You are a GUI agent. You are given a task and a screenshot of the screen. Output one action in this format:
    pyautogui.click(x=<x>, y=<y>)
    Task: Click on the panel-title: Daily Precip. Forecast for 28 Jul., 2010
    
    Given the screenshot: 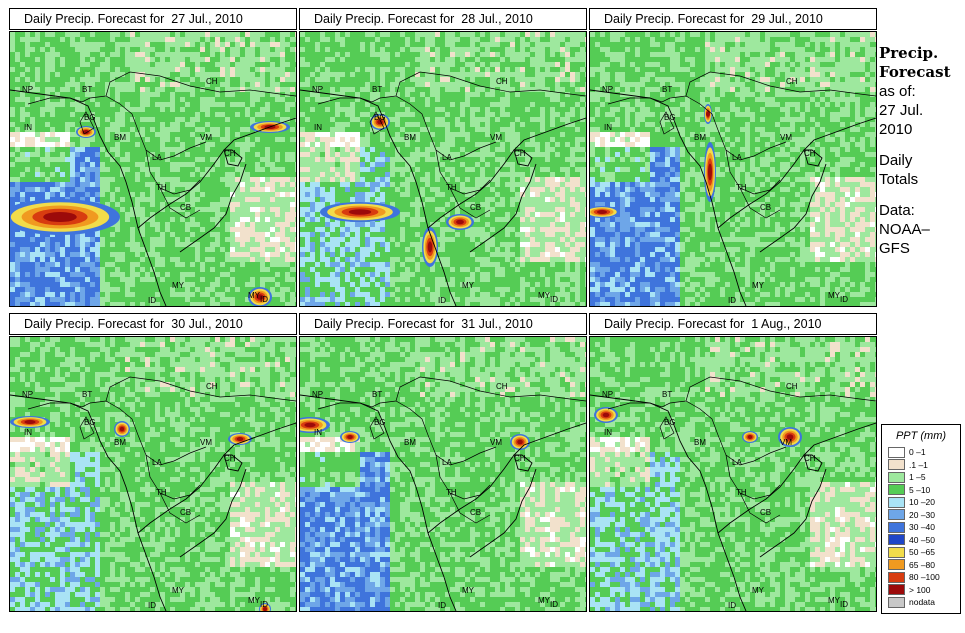 What is the action you would take?
    pyautogui.click(x=443, y=19)
    